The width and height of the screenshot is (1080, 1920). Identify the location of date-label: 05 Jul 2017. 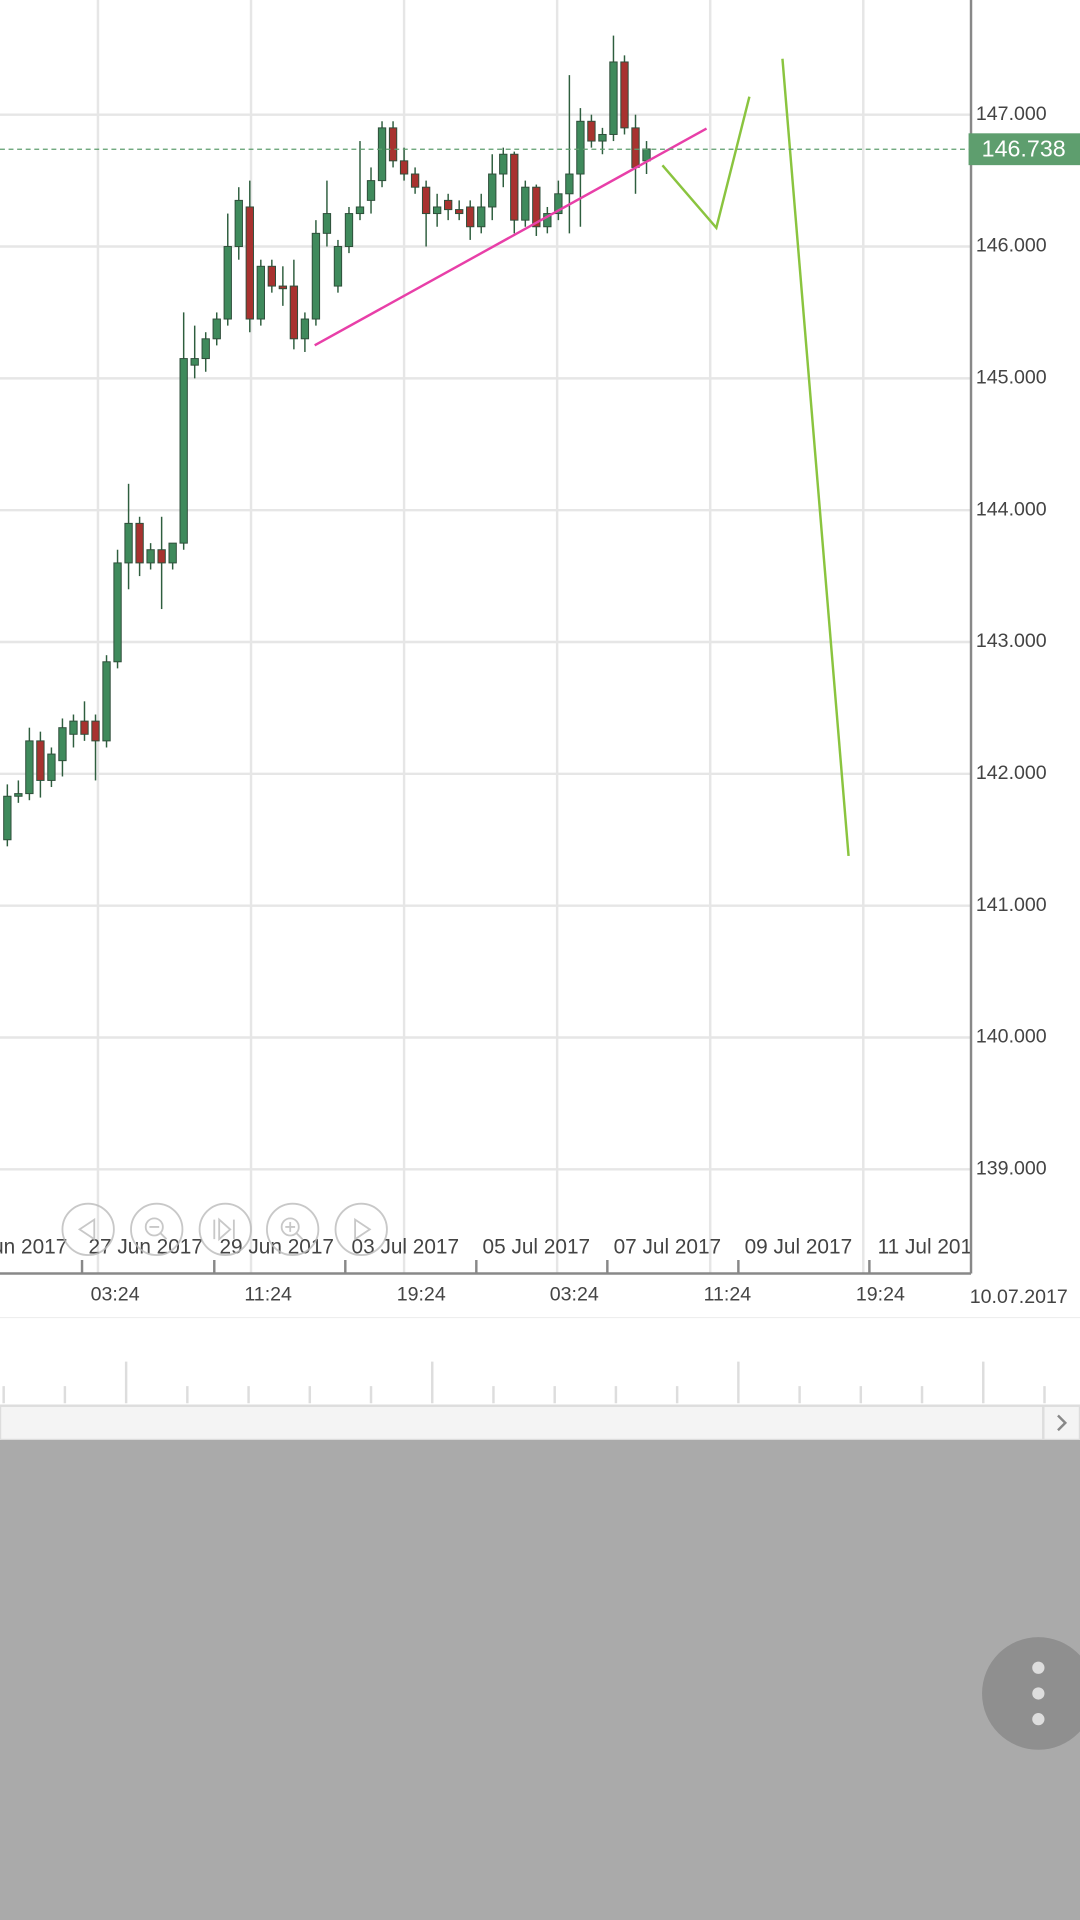
(537, 1246).